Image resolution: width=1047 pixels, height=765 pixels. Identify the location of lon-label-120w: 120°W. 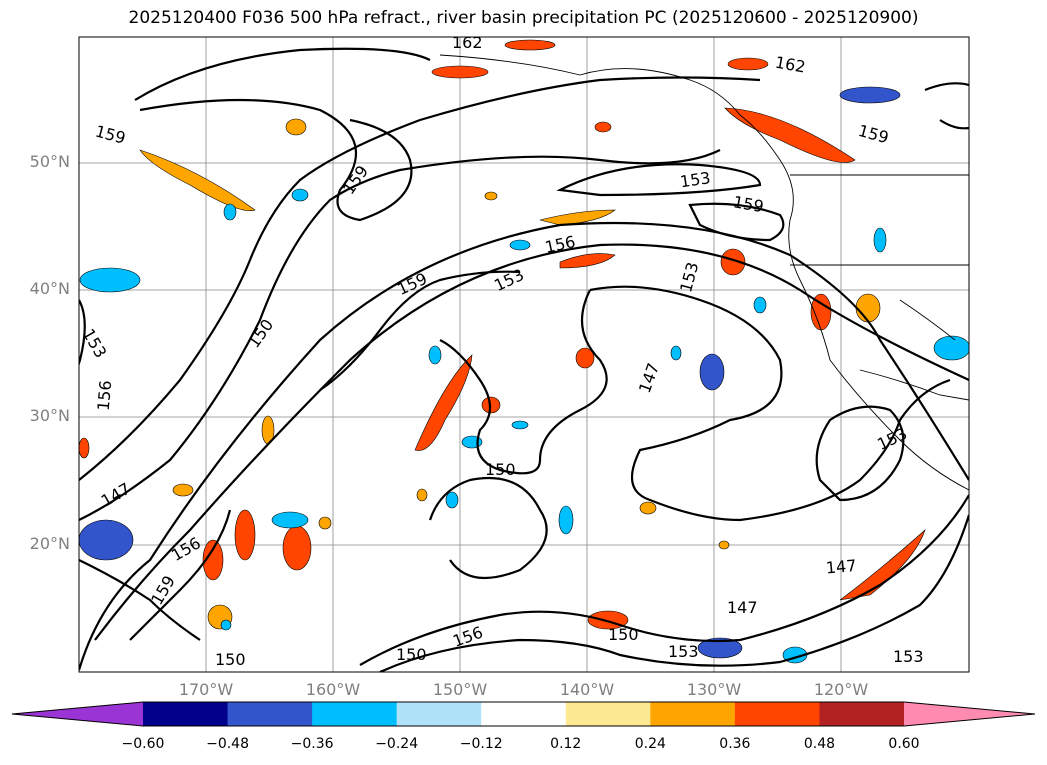
(841, 689).